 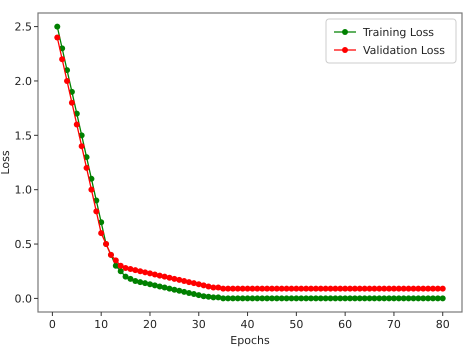 I want to click on x-tick-label: 60, so click(x=345, y=324).